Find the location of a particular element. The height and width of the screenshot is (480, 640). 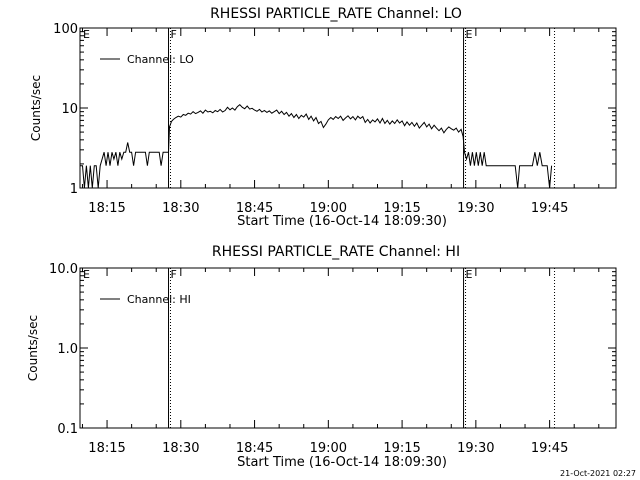

y-tick-label: 1 is located at coordinates (74, 189).